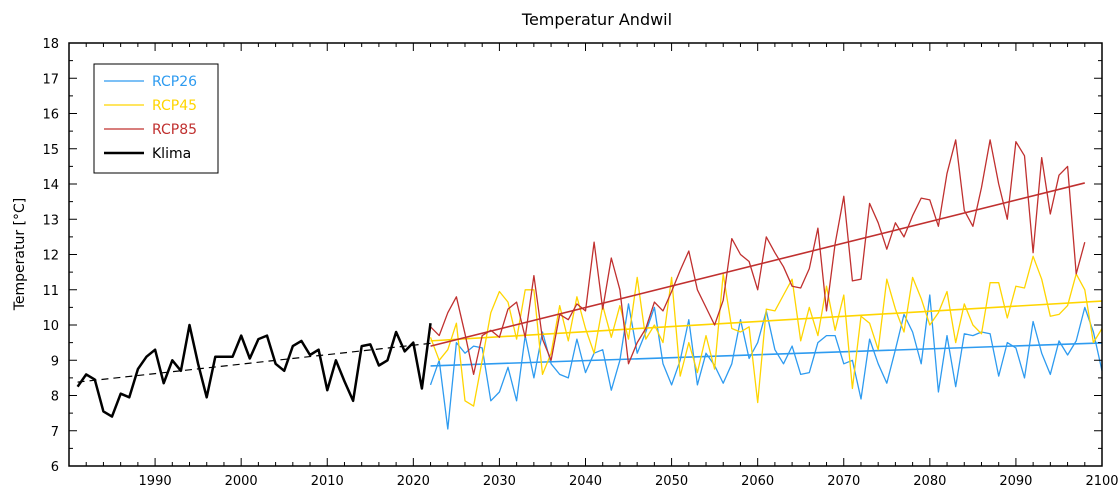 This screenshot has height=500, width=1118. Describe the element at coordinates (171, 154) in the screenshot. I see `legend-label-klima: Klima` at that location.